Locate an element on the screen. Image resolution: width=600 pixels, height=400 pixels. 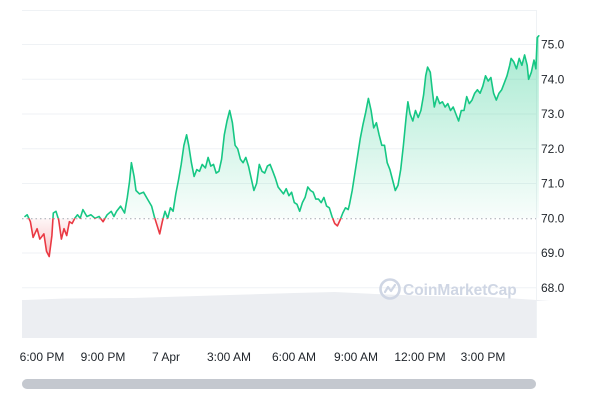
y-tick-label: 74.0 is located at coordinates (553, 79).